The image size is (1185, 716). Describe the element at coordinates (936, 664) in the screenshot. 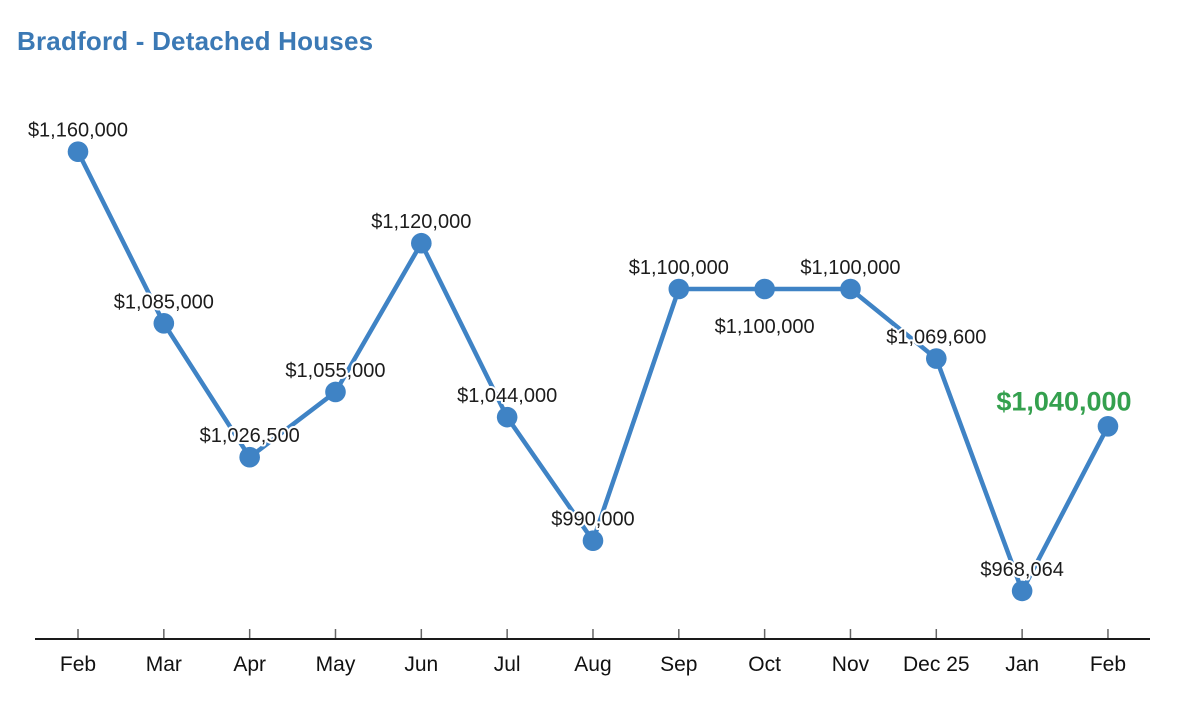

I see `x-axis-label: Dec 25` at that location.